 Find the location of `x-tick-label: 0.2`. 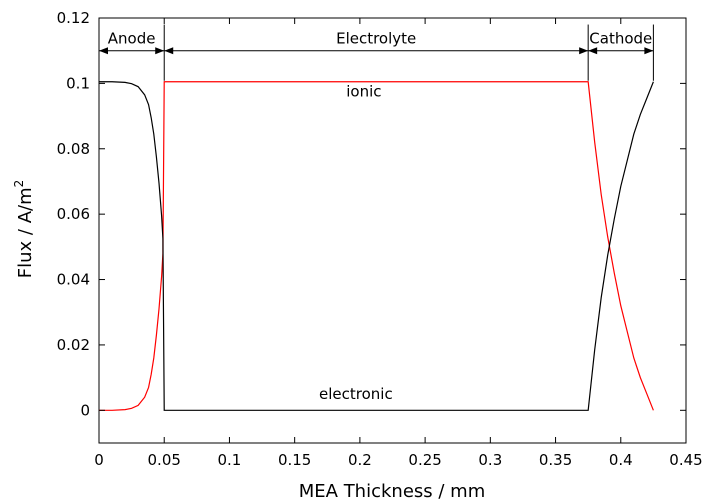

x-tick-label: 0.2 is located at coordinates (360, 460).